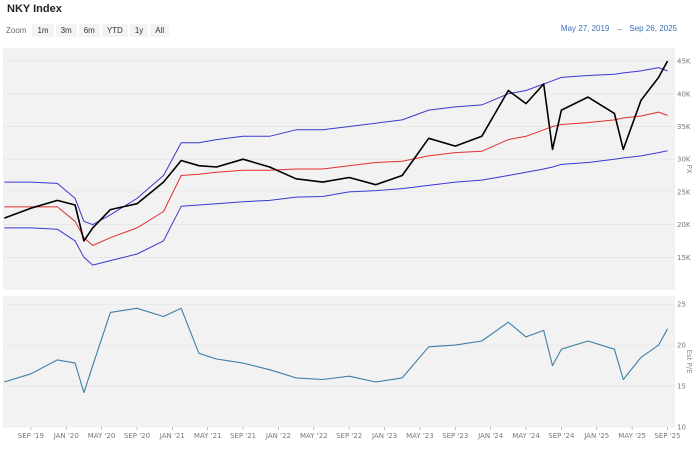 The image size is (697, 453). Describe the element at coordinates (139, 30) in the screenshot. I see `zoom-1y-button: 1y` at that location.